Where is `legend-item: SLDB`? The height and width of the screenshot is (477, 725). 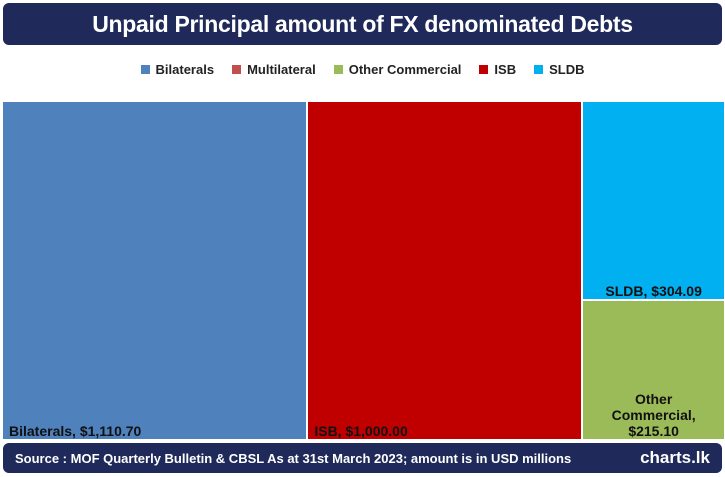
legend-item: SLDB is located at coordinates (559, 69).